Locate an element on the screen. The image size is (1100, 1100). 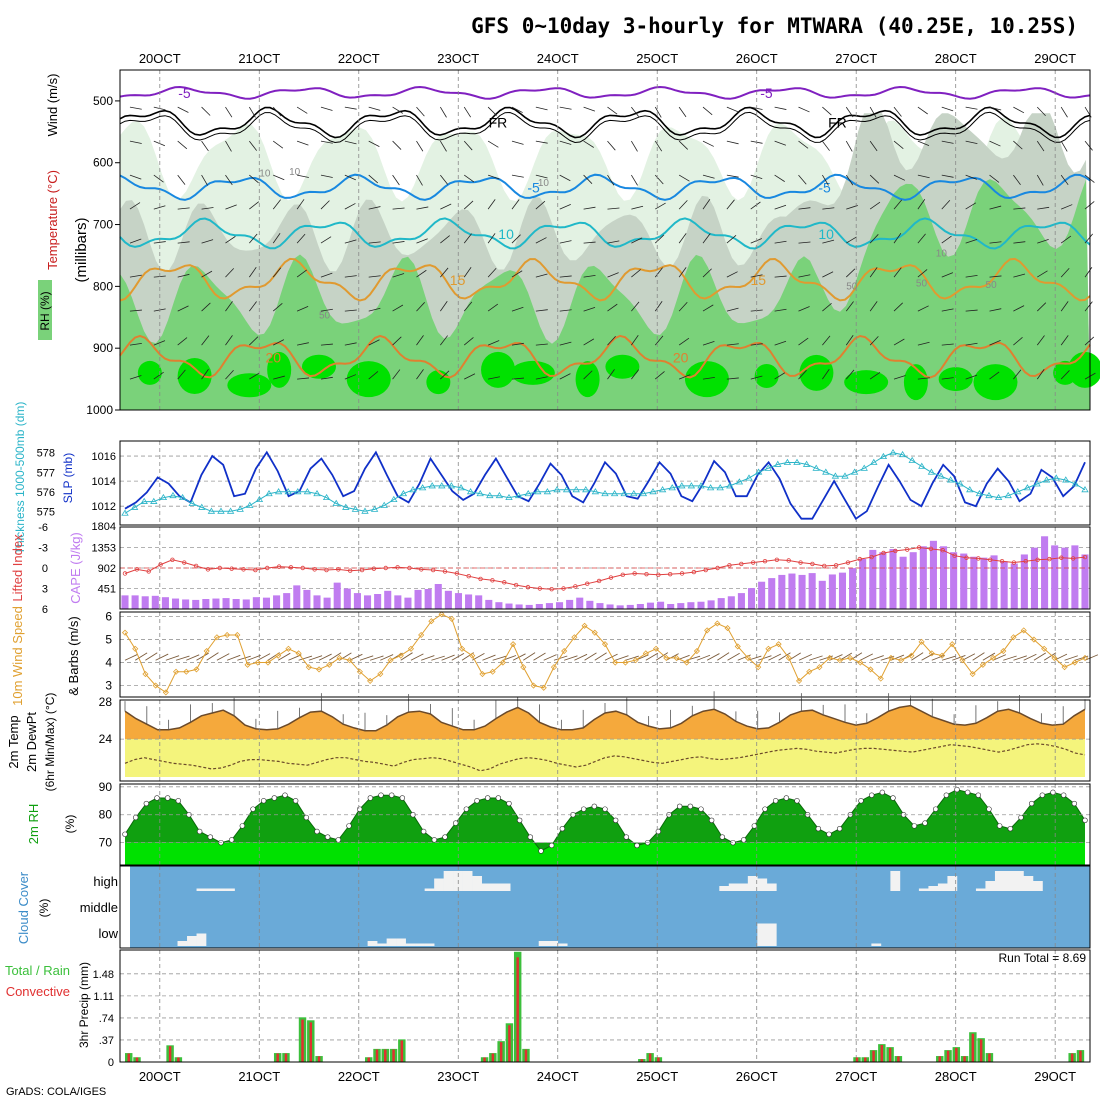
thickness-tick-label: 575 is located at coordinates (46, 512).